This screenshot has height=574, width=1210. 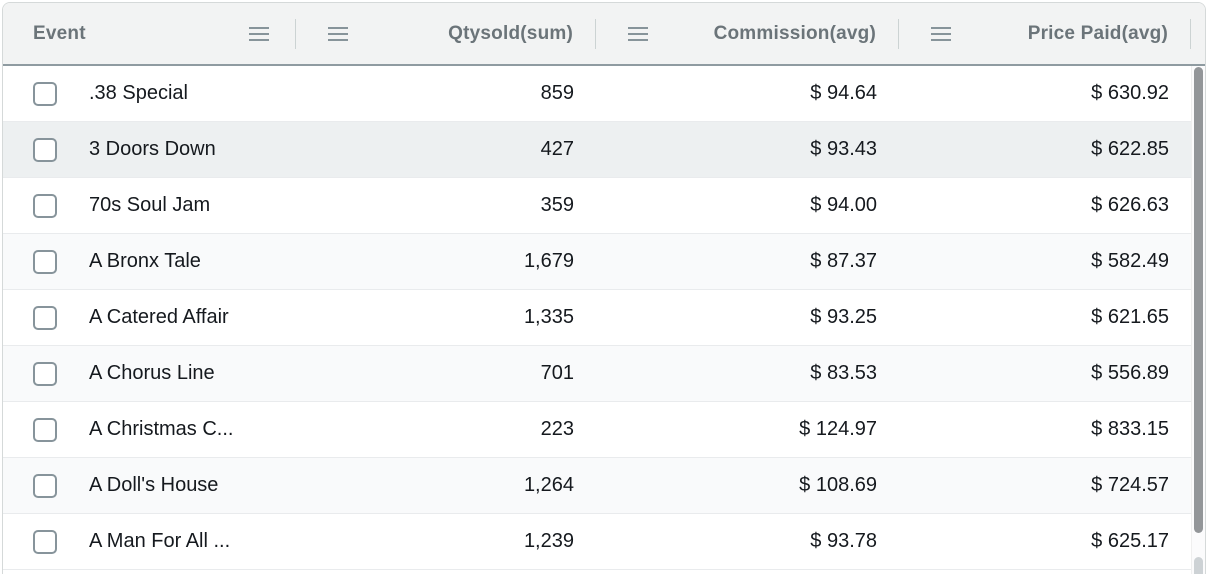 I want to click on qtysold-cell: 359, so click(x=557, y=205).